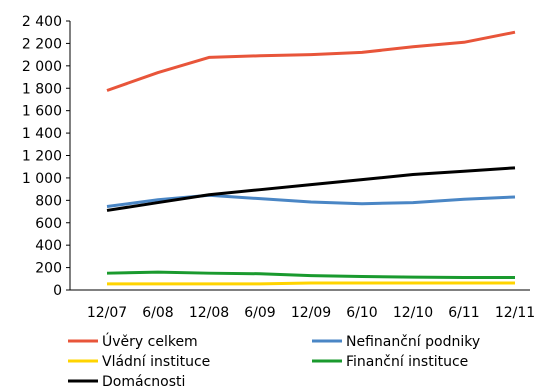 This screenshot has width=538, height=389. Describe the element at coordinates (42, 134) in the screenshot. I see `y-tick-label: 1 400` at that location.